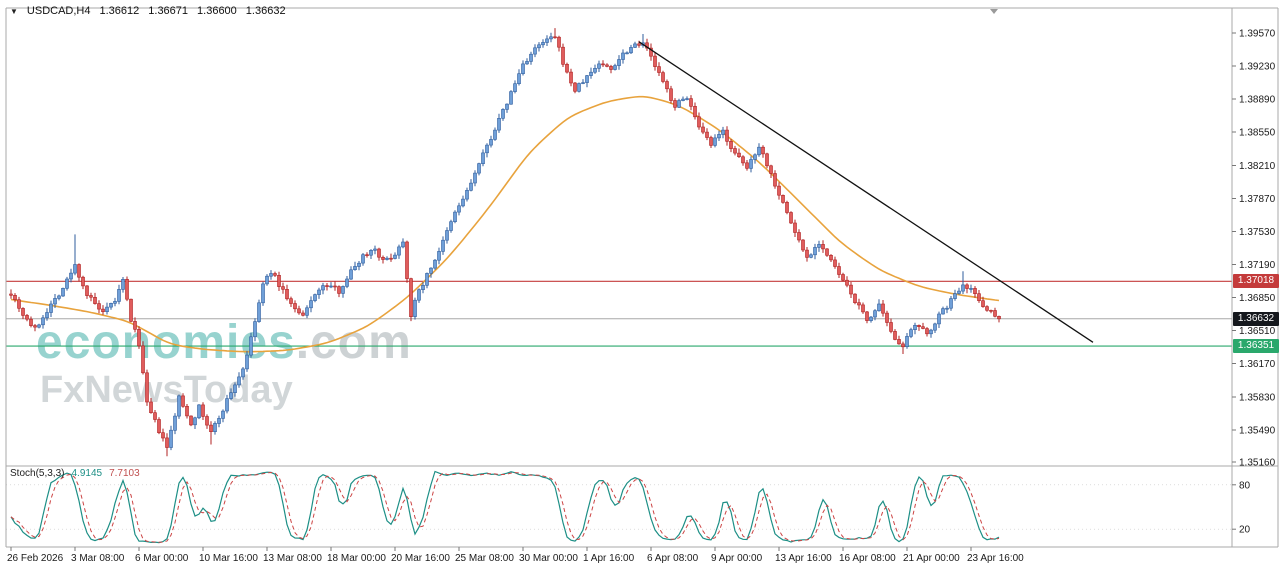  What do you see at coordinates (1257, 199) in the screenshot?
I see `price-tick-label: 1.37870` at bounding box center [1257, 199].